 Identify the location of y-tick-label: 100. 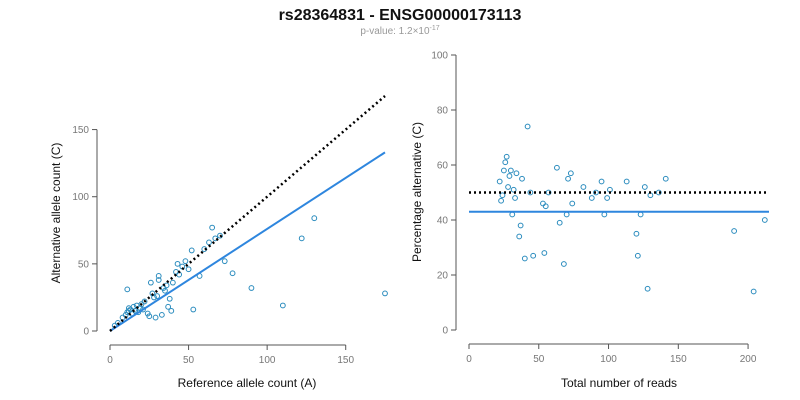
(439, 56).